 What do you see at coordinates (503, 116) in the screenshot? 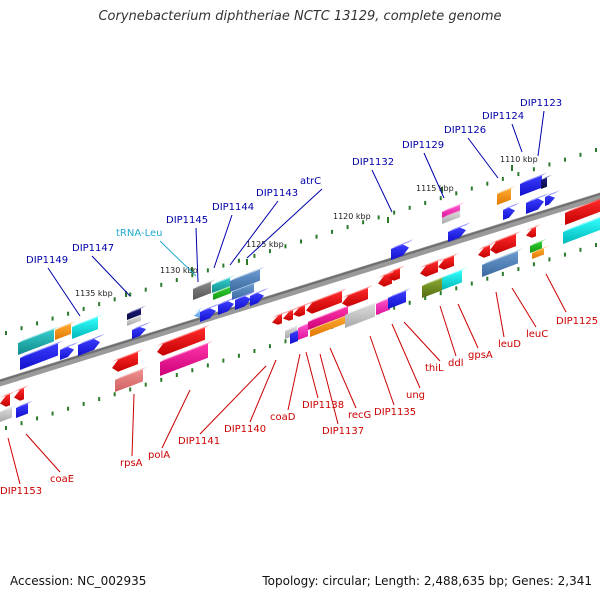
I see `forward-gene-label: DIP1124` at bounding box center [503, 116].